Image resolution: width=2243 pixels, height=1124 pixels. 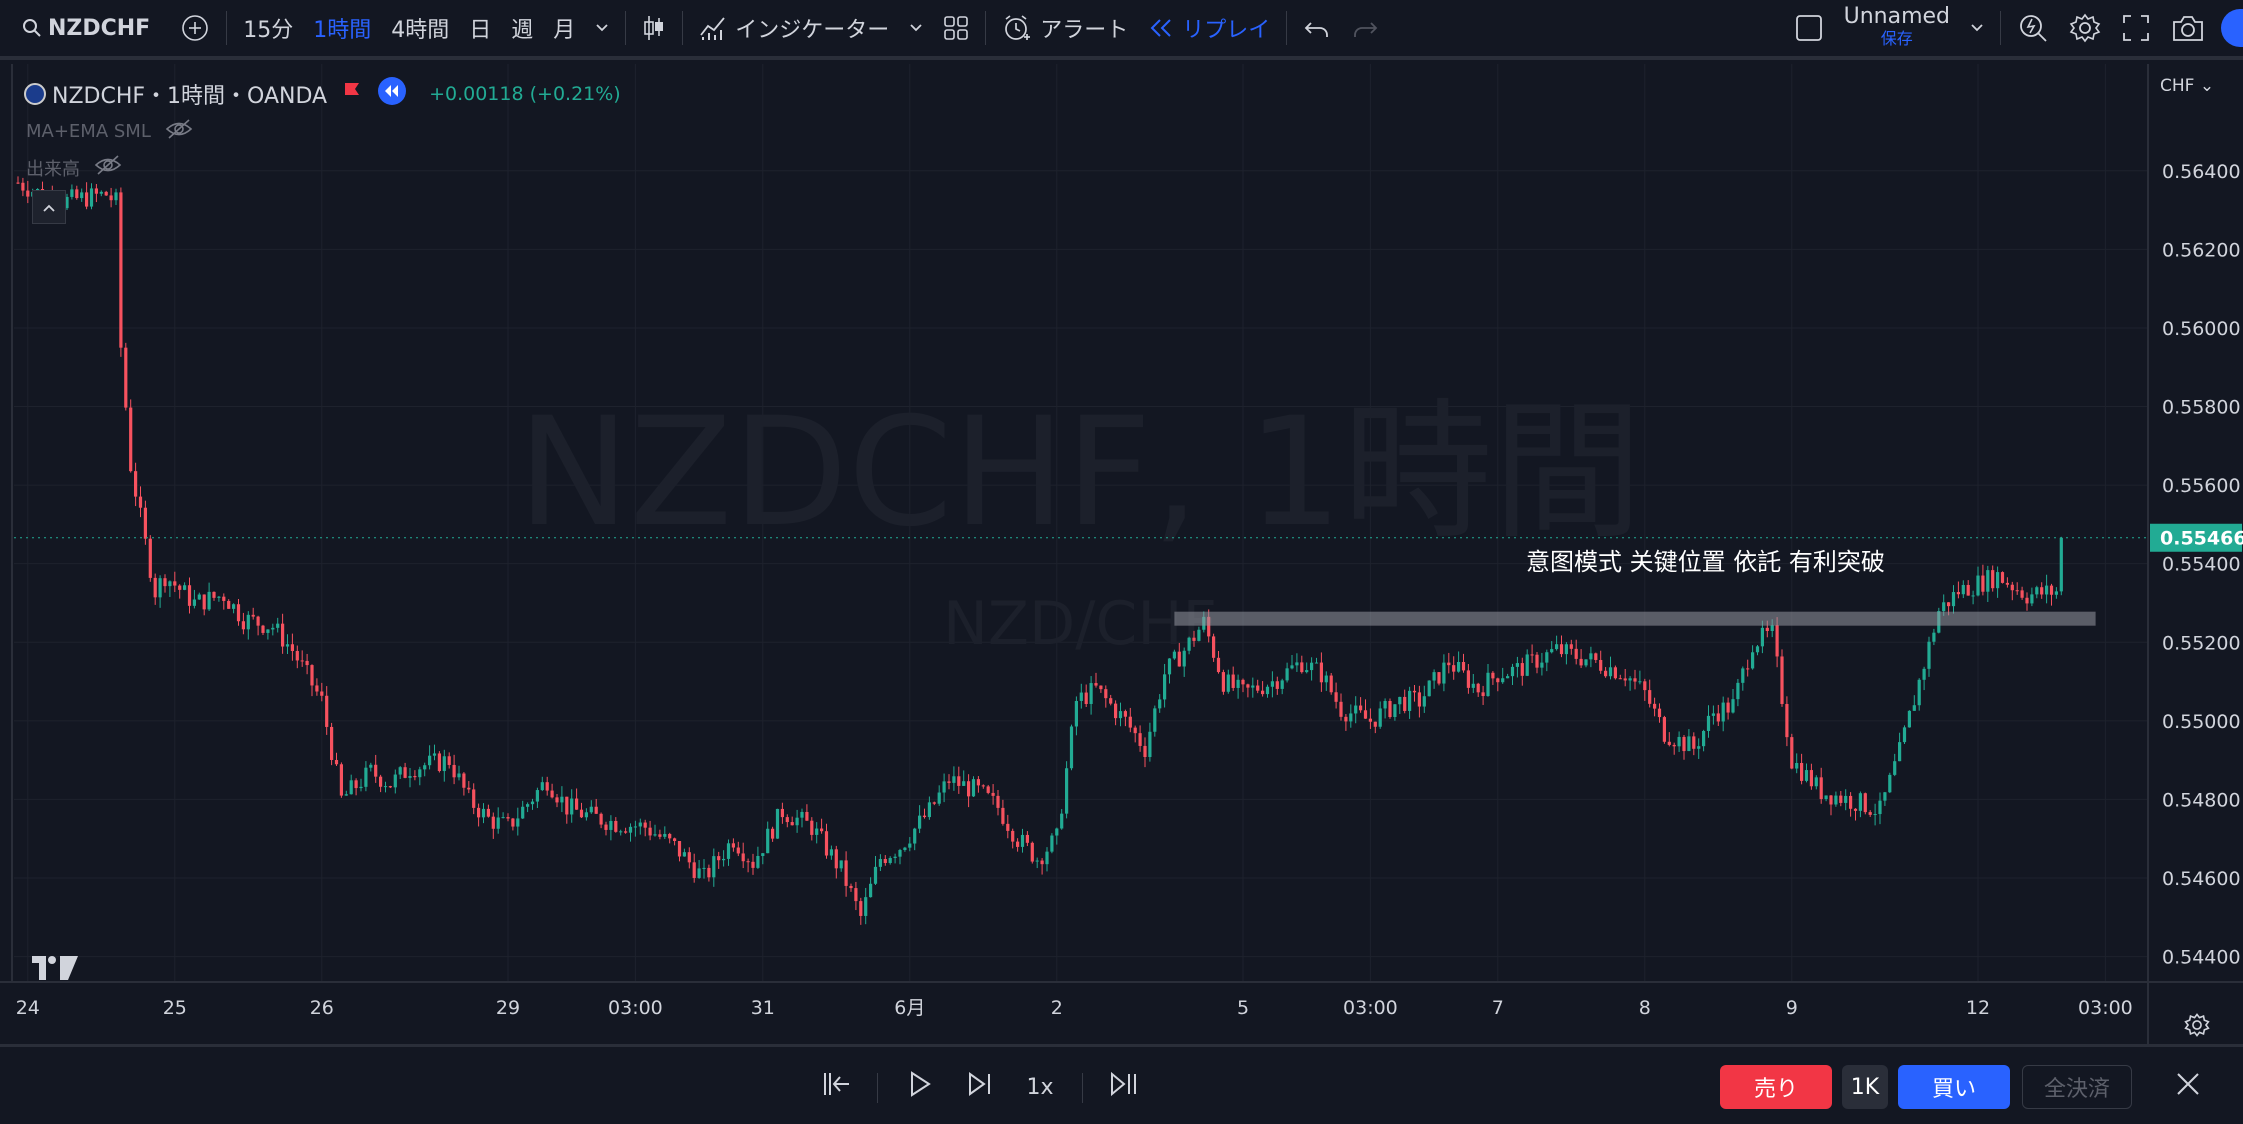 I want to click on quantity-button: 1K, so click(x=1865, y=1087).